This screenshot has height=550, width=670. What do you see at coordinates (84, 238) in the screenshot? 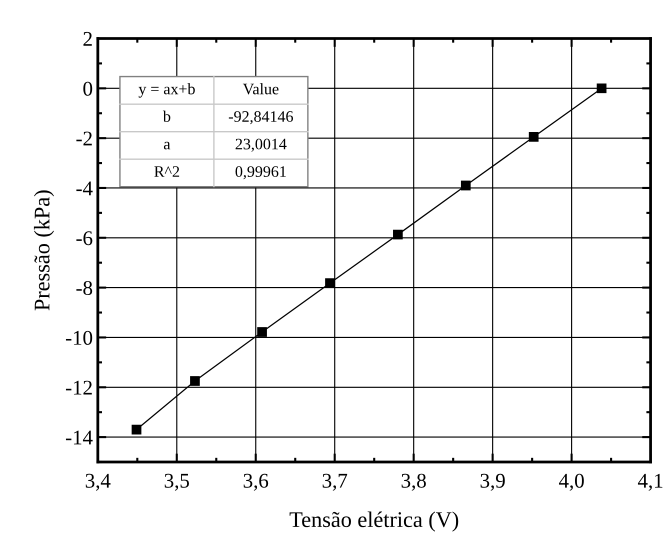
I see `y-tick-label: -6` at bounding box center [84, 238].